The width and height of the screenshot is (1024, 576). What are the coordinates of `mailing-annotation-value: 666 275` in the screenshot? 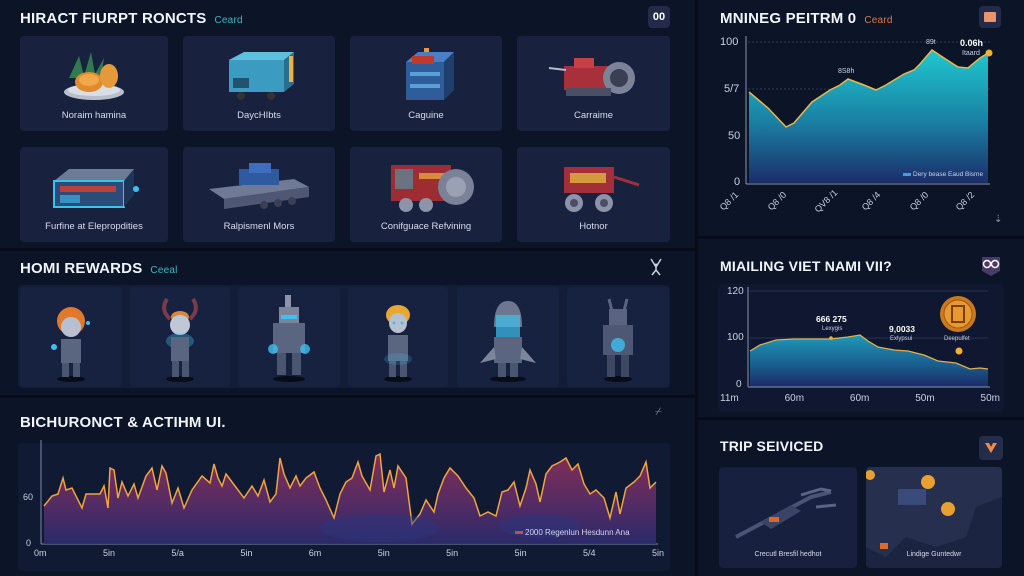 It's located at (831, 319).